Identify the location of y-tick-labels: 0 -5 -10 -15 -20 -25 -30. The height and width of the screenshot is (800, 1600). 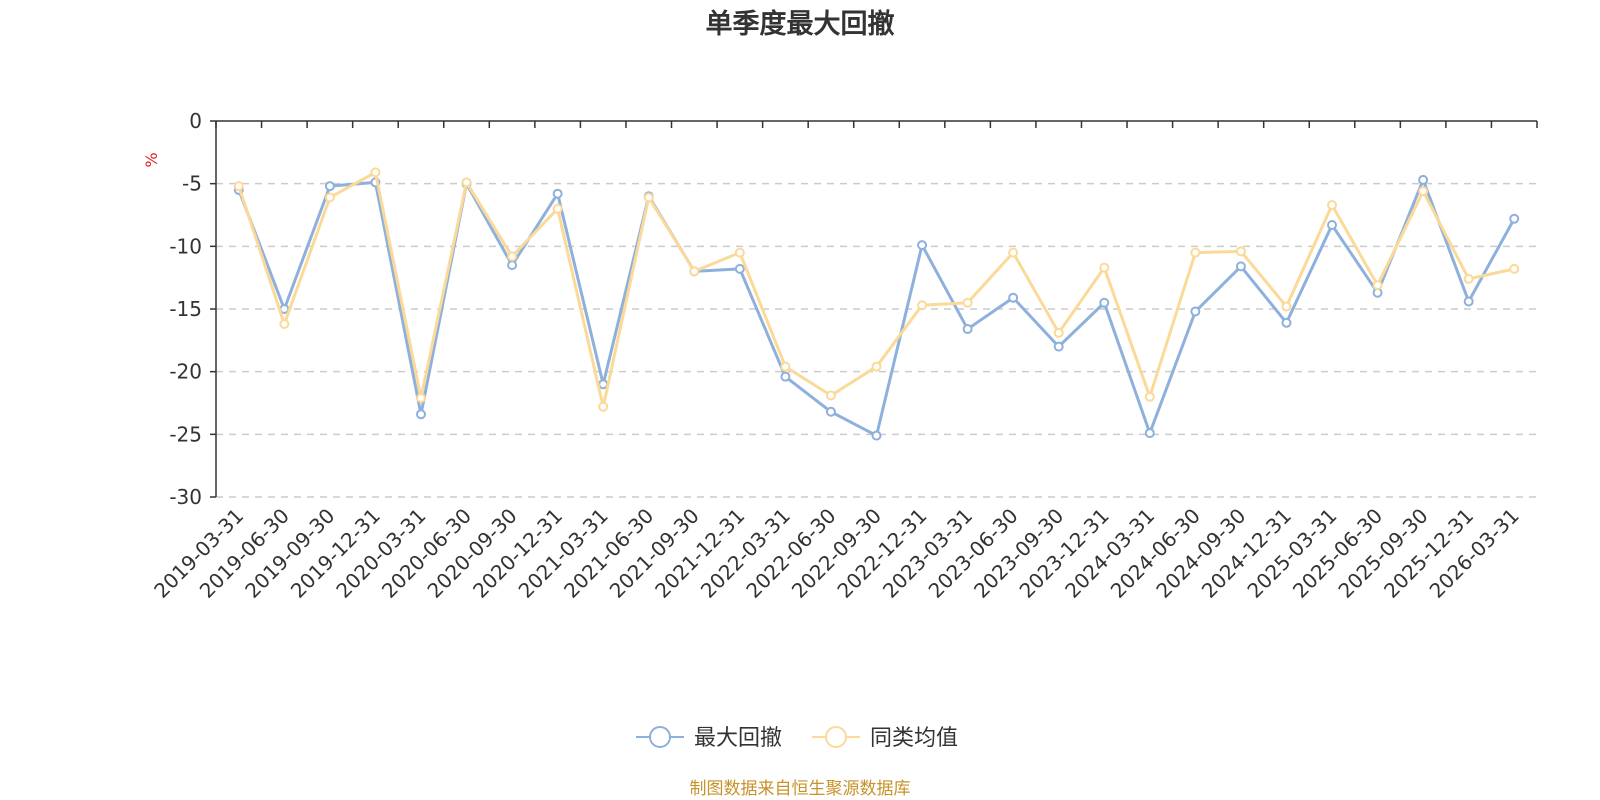
(185, 309).